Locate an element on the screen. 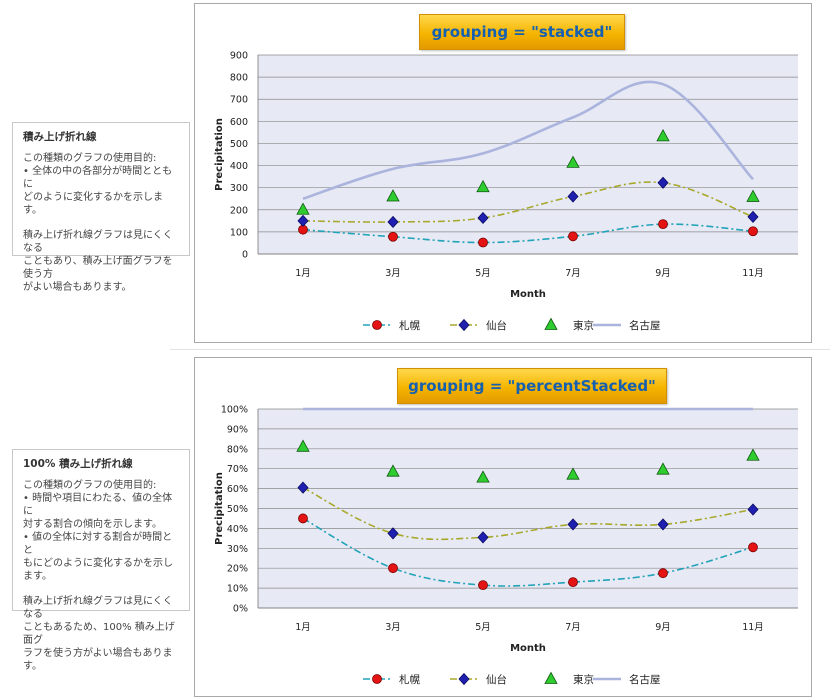 Image resolution: width=840 pixels, height=700 pixels. y-tick-label: 70% is located at coordinates (237, 469).